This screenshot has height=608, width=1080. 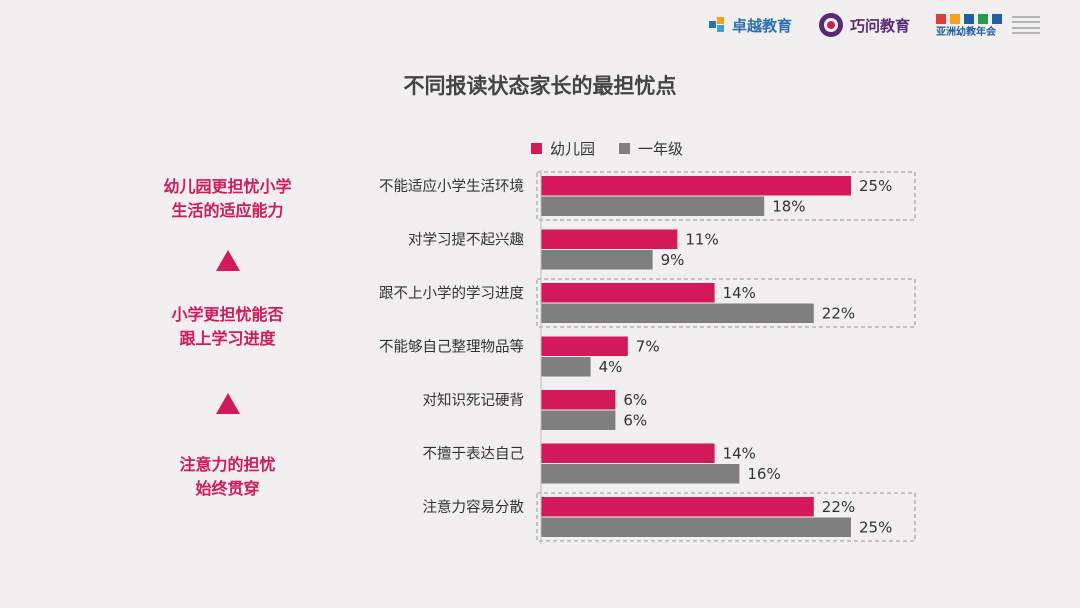 What do you see at coordinates (969, 19) in the screenshot?
I see `apeac-wordmark-icon` at bounding box center [969, 19].